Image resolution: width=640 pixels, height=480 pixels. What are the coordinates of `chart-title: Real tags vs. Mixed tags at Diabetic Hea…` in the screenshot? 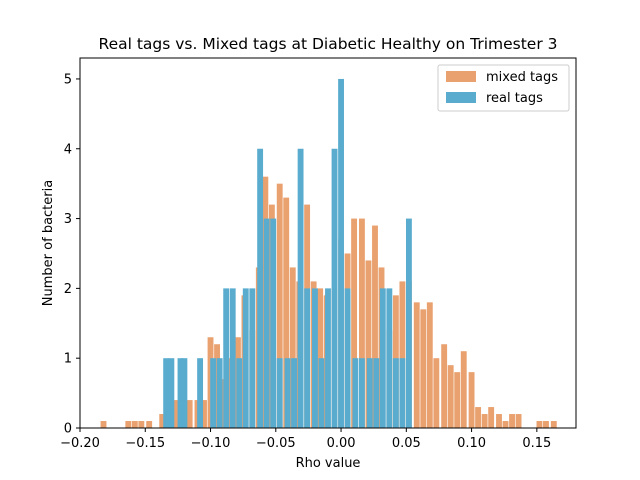 It's located at (328, 44).